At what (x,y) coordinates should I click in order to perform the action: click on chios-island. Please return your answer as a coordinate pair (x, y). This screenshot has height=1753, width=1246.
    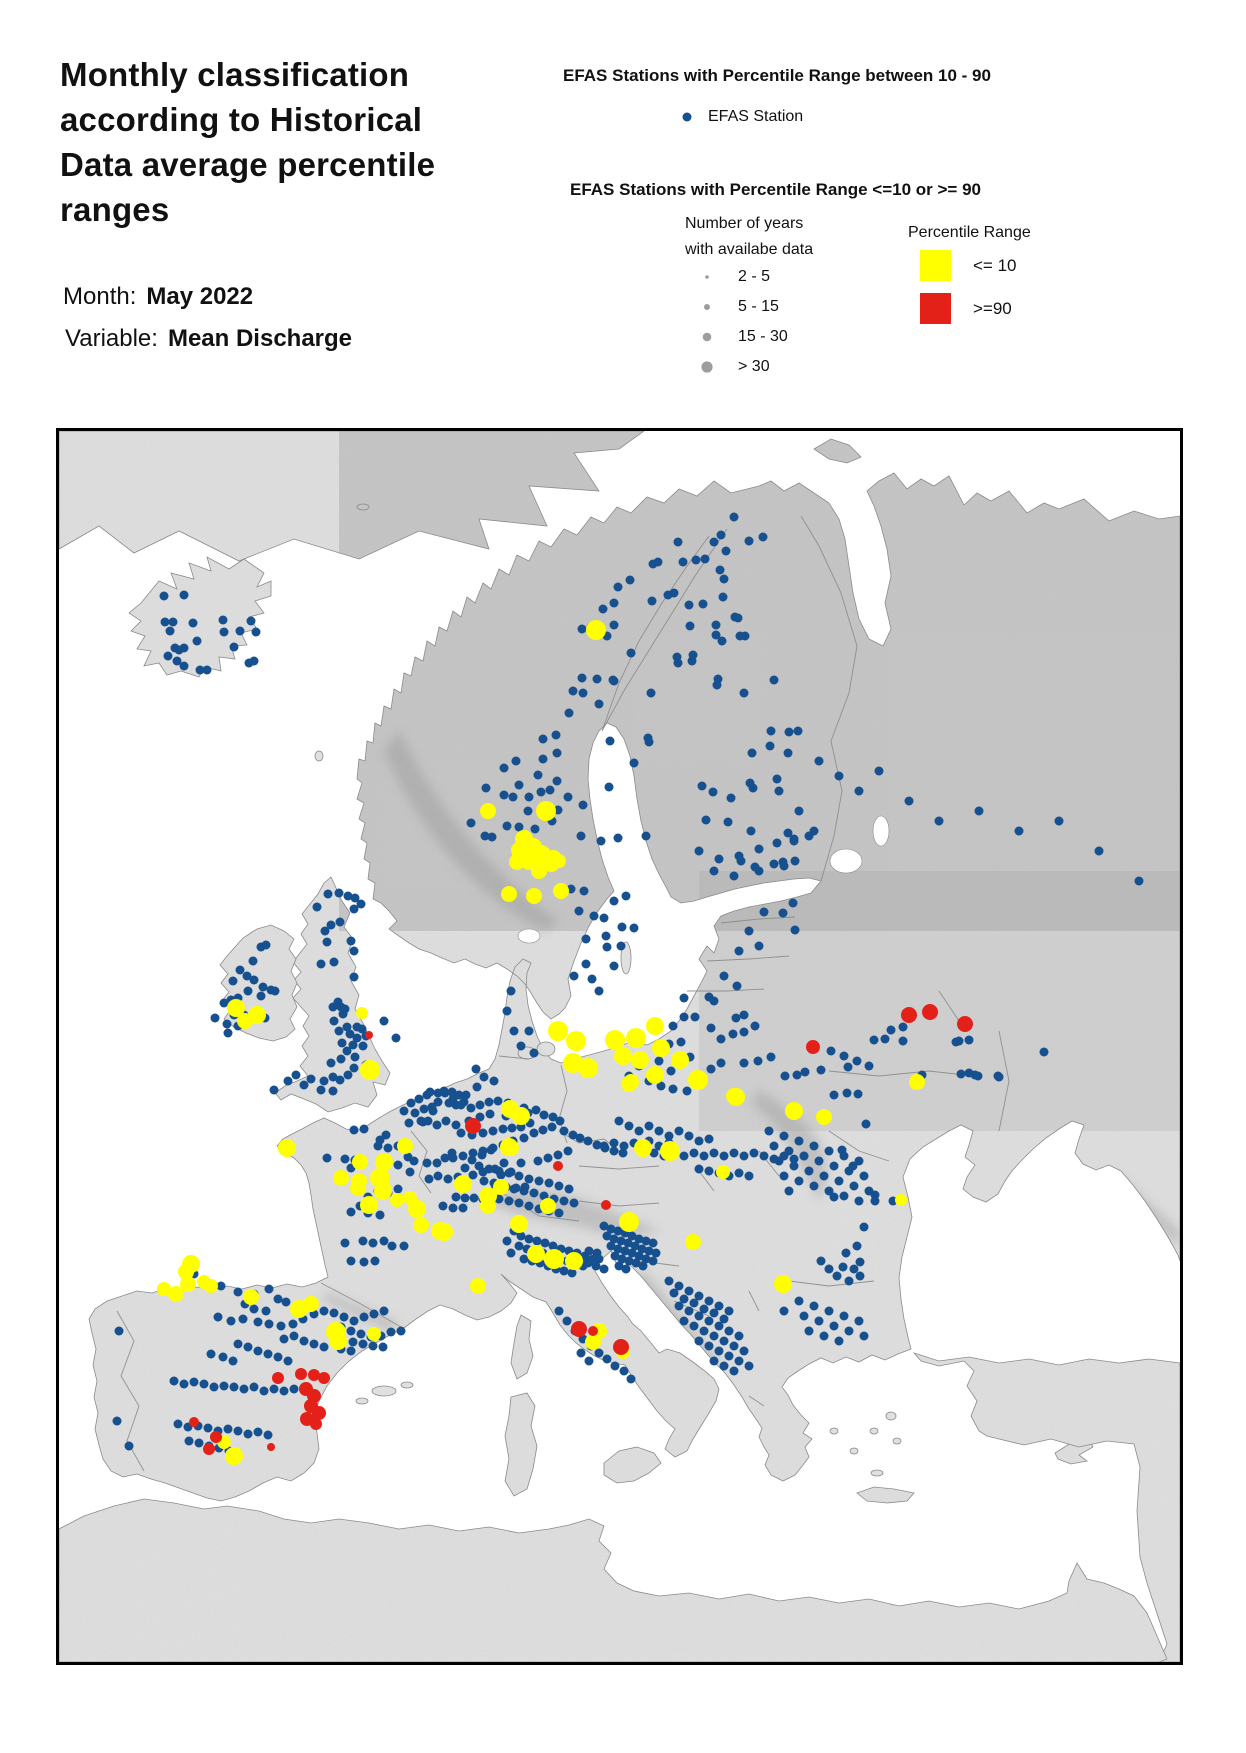
    Looking at the image, I should click on (897, 1441).